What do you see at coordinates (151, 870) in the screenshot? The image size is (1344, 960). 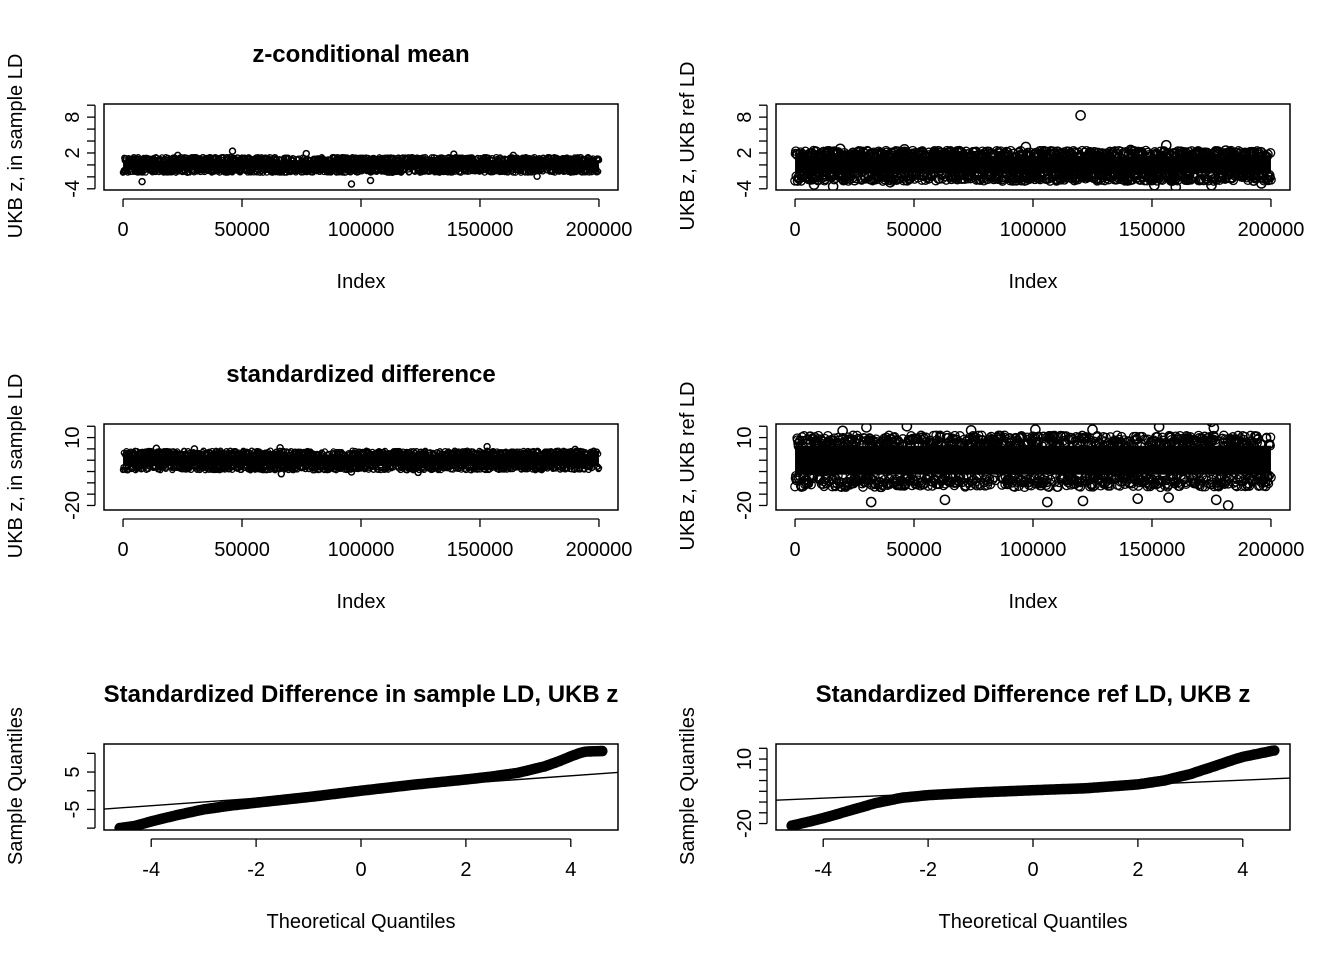 I see `x-tick-label: -4` at bounding box center [151, 870].